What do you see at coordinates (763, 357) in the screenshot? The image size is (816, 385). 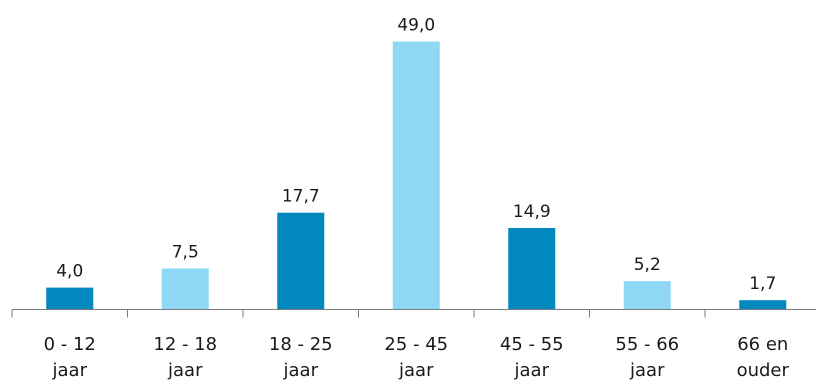 I see `x-tick-label-7: 66 en ouder` at bounding box center [763, 357].